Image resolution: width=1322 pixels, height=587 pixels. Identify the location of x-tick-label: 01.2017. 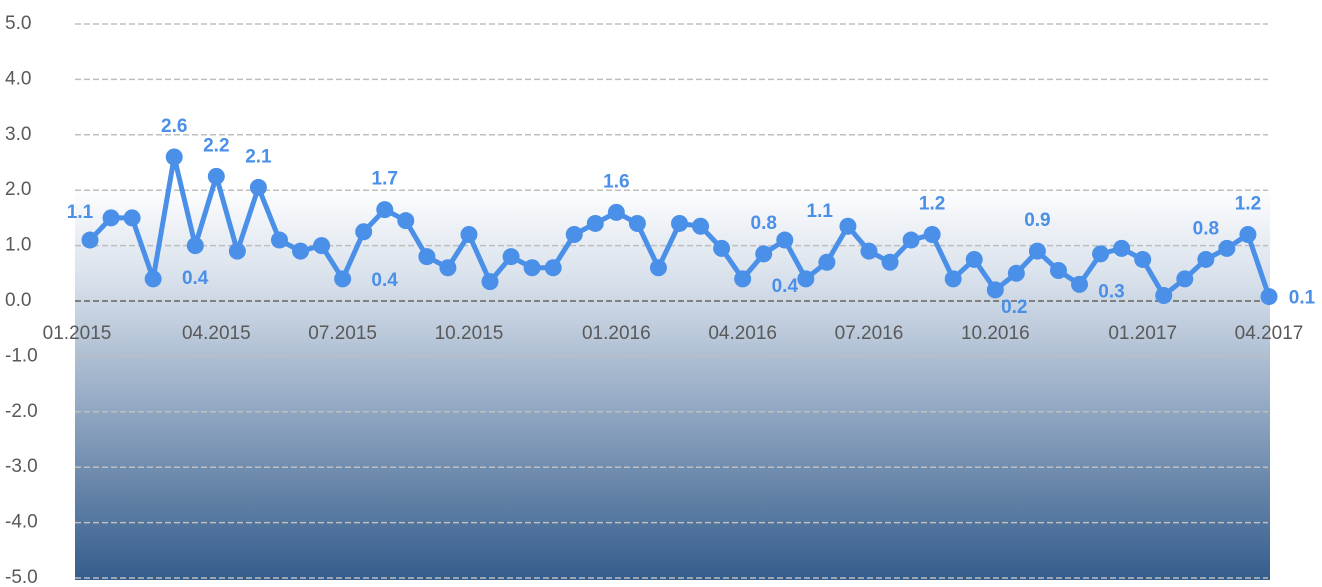
(1142, 333).